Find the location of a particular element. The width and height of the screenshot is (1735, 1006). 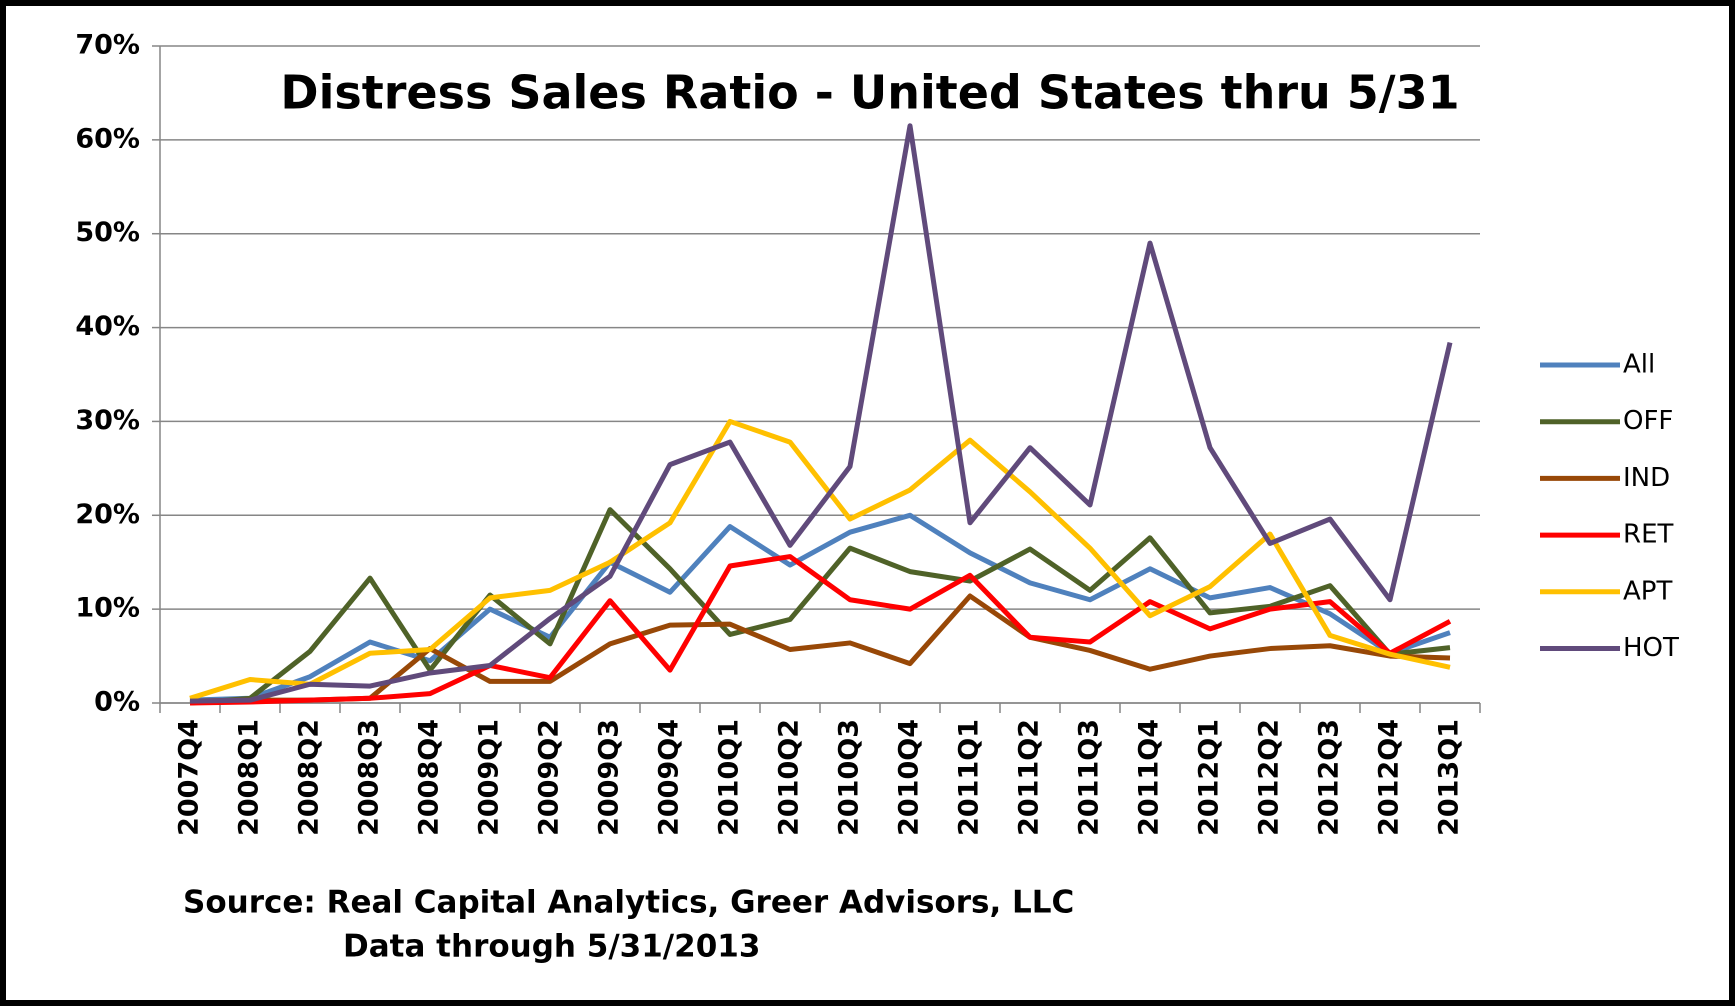

x-tick-label: 2011Q4 is located at coordinates (1149, 777).